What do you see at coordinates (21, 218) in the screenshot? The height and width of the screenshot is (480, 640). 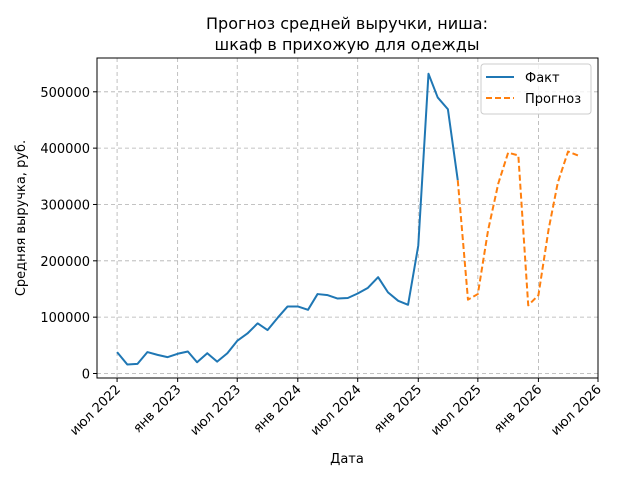 I see `y-axis-label: Средняя выручка, руб.` at bounding box center [21, 218].